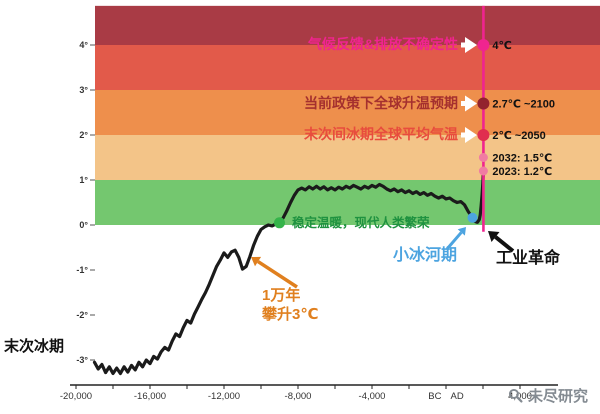 Image resolution: width=600 pixels, height=414 pixels. What do you see at coordinates (279, 223) in the screenshot?
I see `marker-stable-warmth-dot` at bounding box center [279, 223].